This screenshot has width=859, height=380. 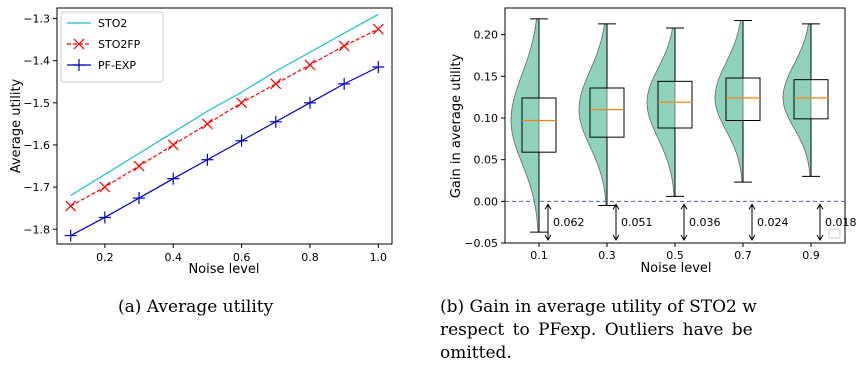 I want to click on x-tick-label: 0.6, so click(x=242, y=257).